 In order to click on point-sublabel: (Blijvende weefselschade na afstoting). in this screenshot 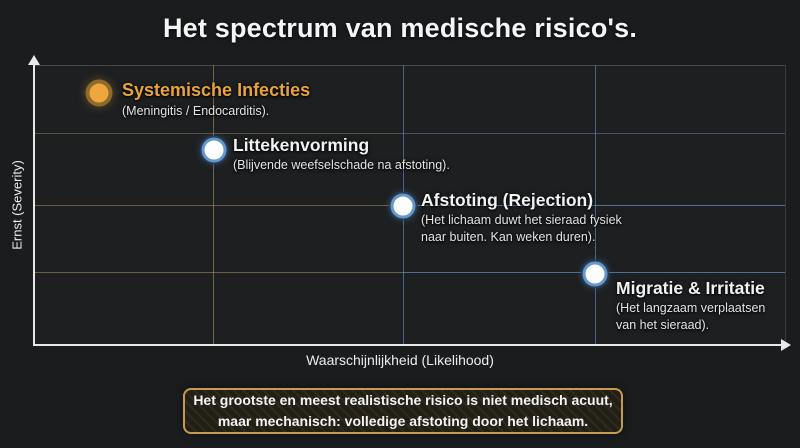, I will do `click(341, 165)`.